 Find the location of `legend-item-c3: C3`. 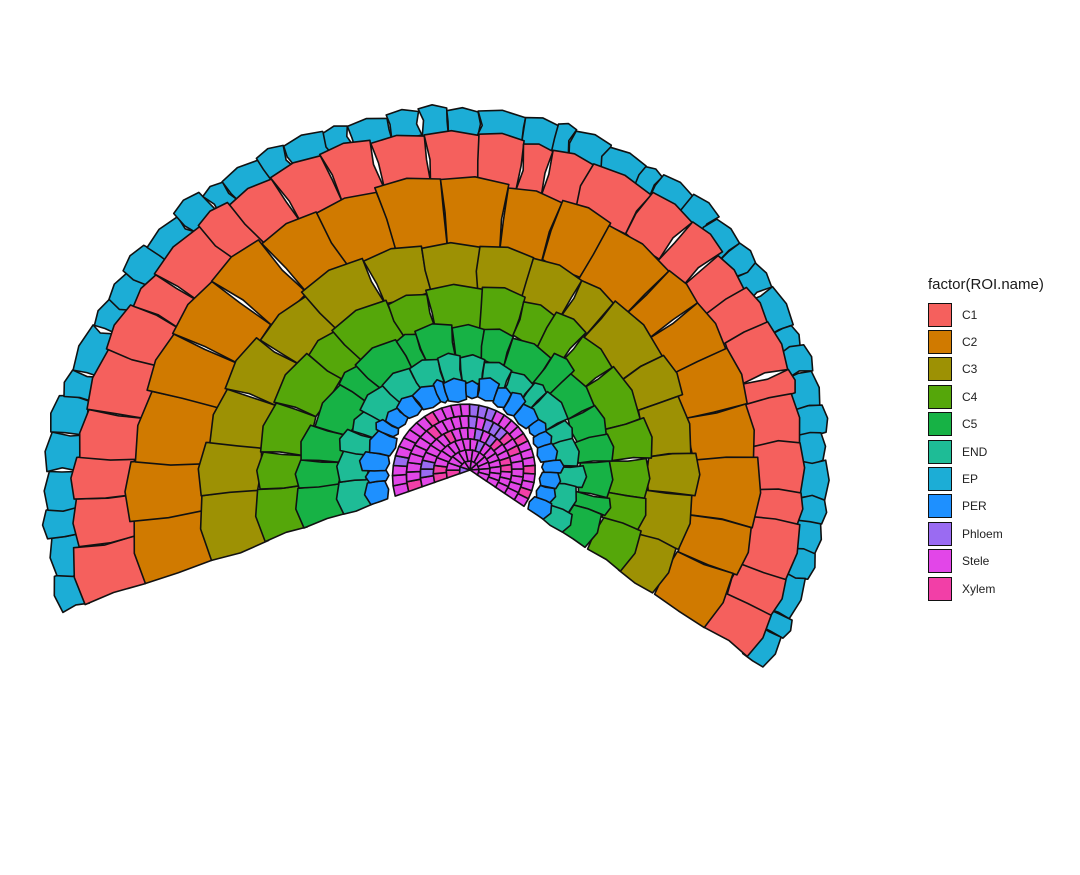

legend-item-c3: C3 is located at coordinates (1000, 369).